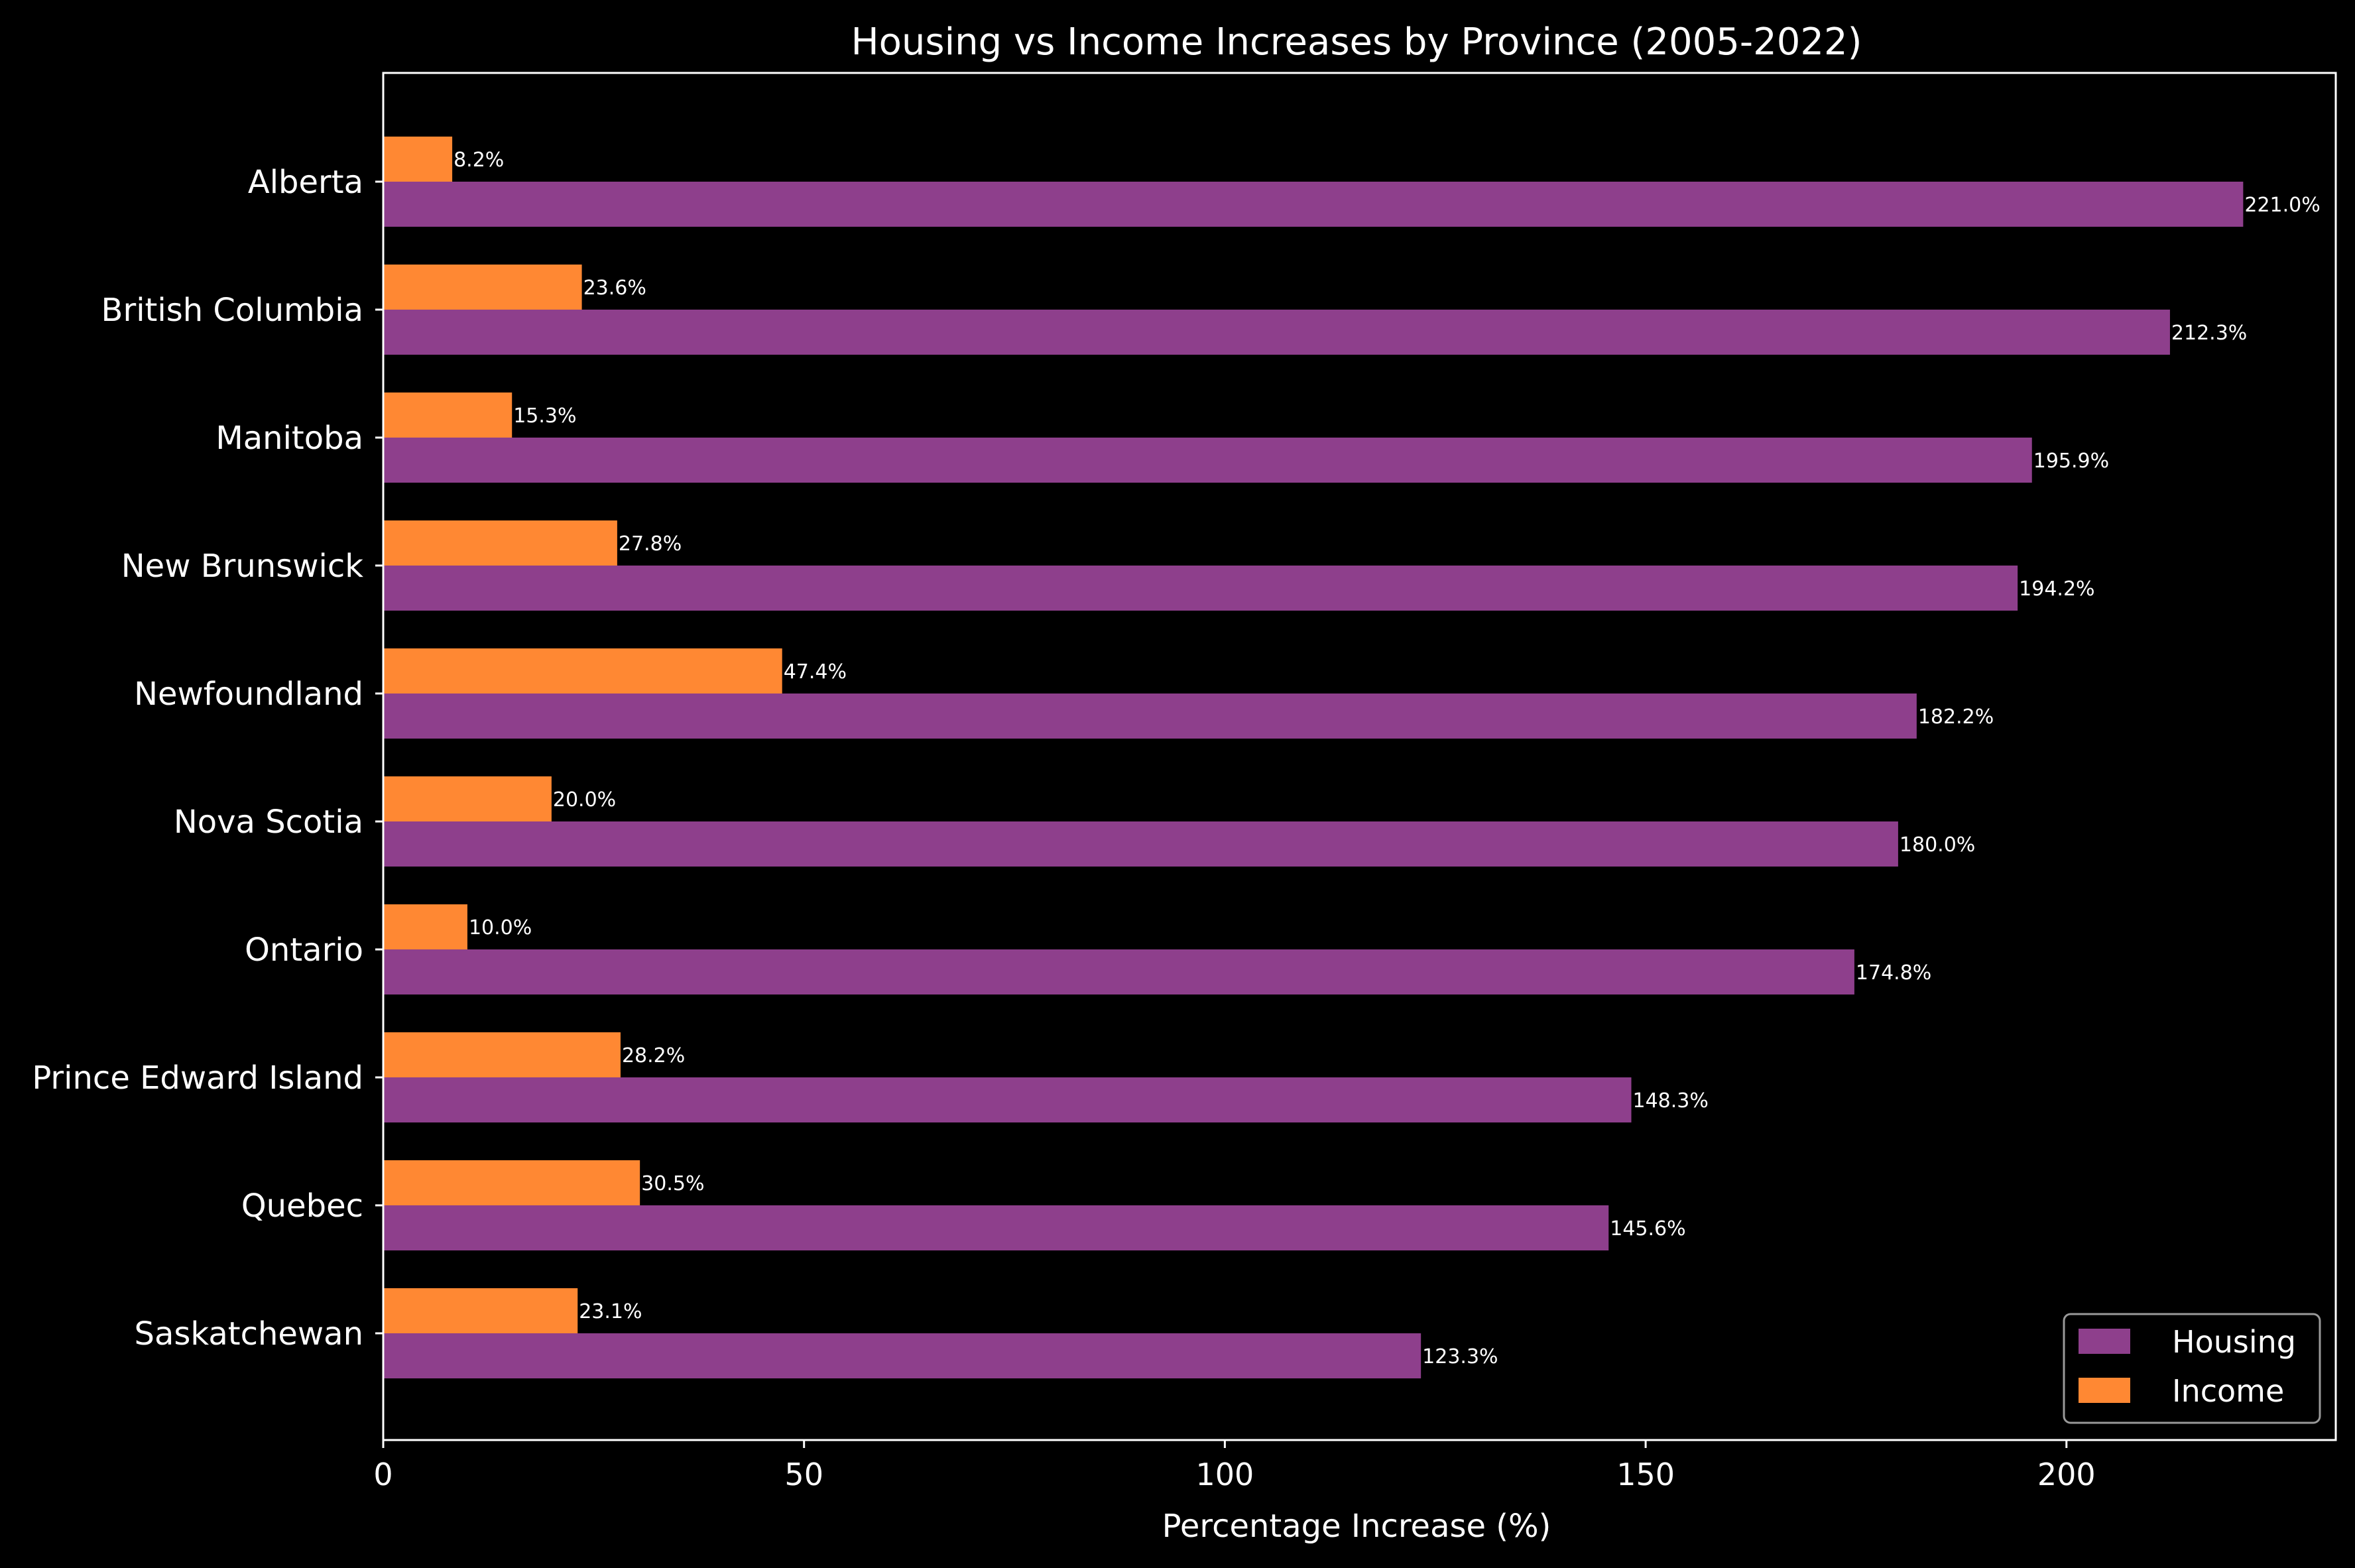 The width and height of the screenshot is (2355, 1568). Describe the element at coordinates (2105, 1390) in the screenshot. I see `legend-swatch-income` at that location.